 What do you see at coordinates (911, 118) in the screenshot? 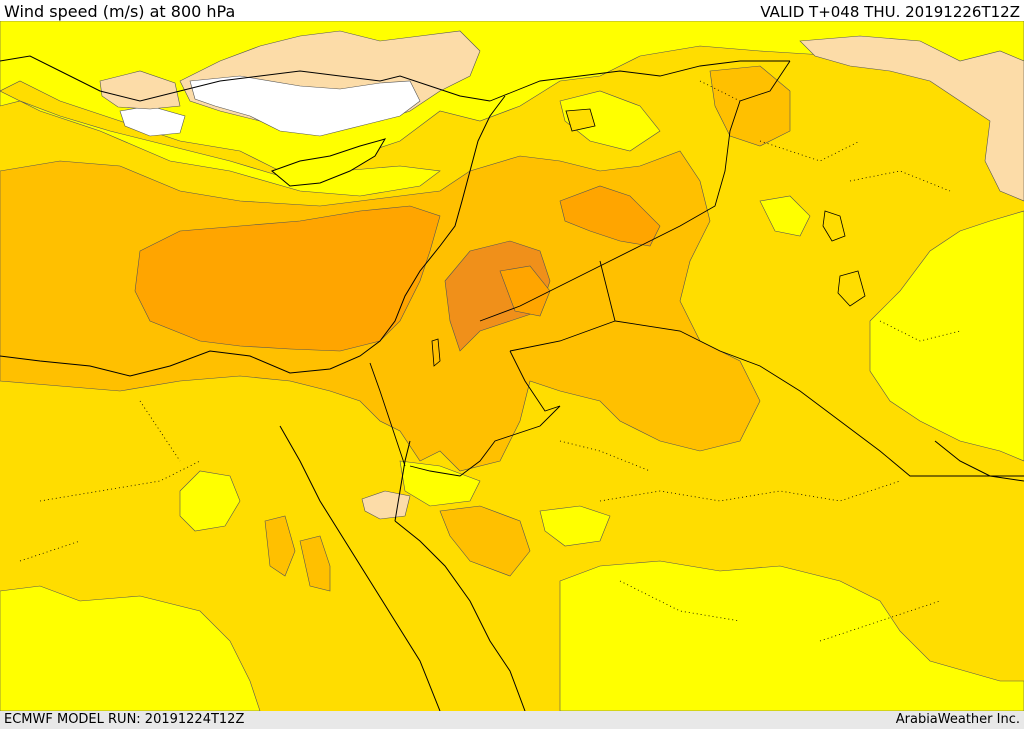
I see `field-peach-caucasus` at bounding box center [911, 118].